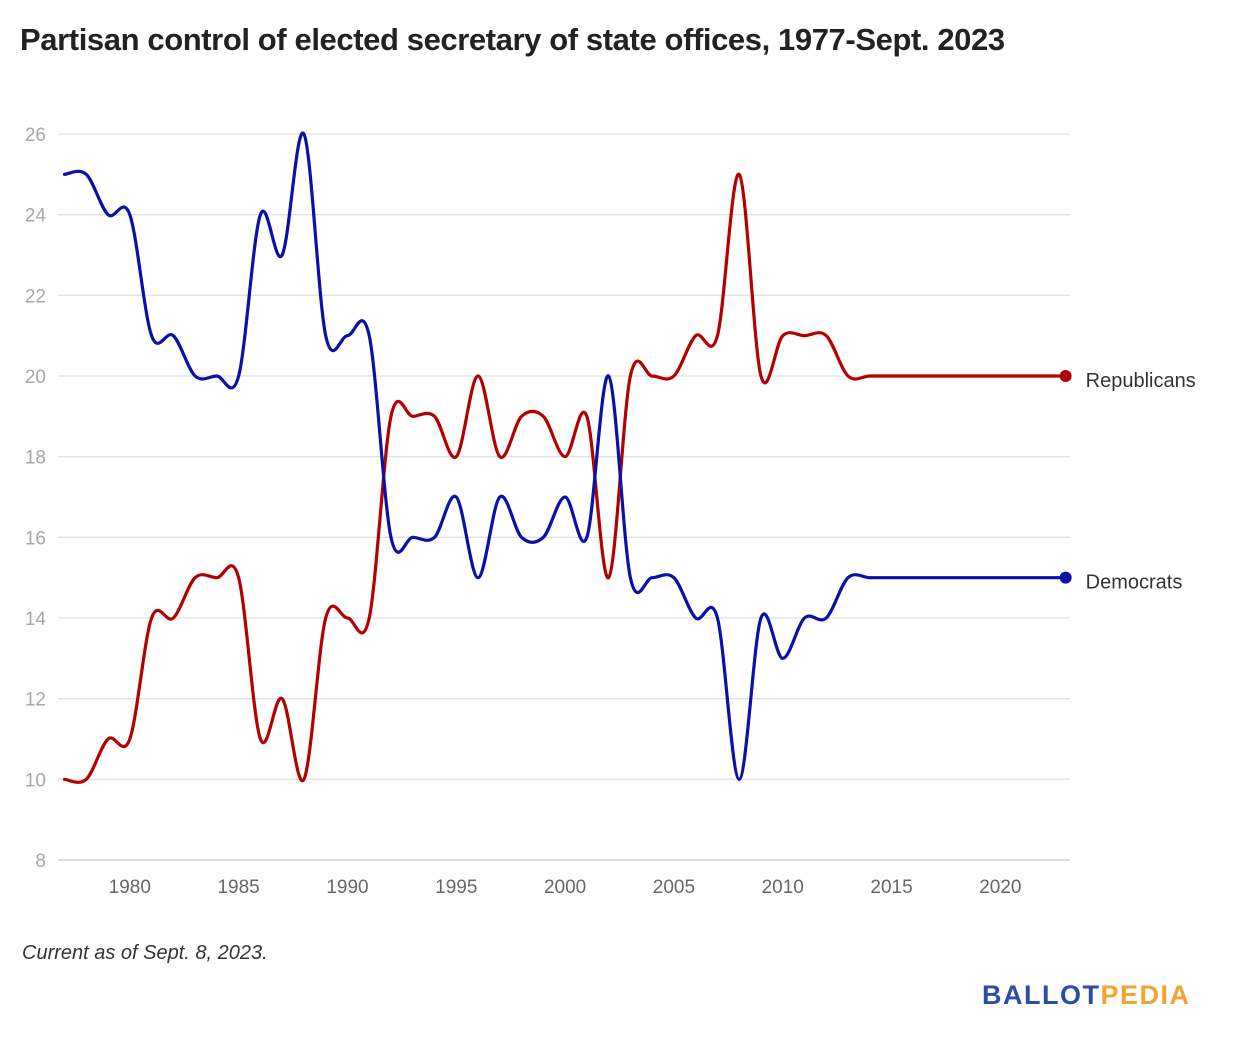 Image resolution: width=1240 pixels, height=1040 pixels. I want to click on x-tick-label: 1985, so click(238, 887).